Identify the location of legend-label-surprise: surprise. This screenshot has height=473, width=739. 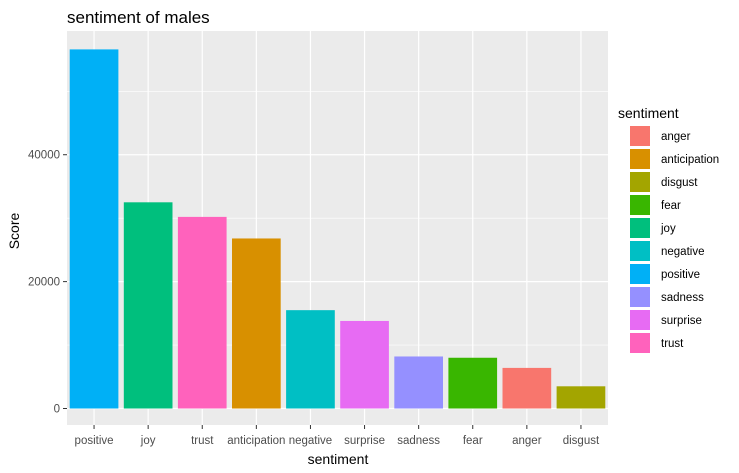
(681, 321).